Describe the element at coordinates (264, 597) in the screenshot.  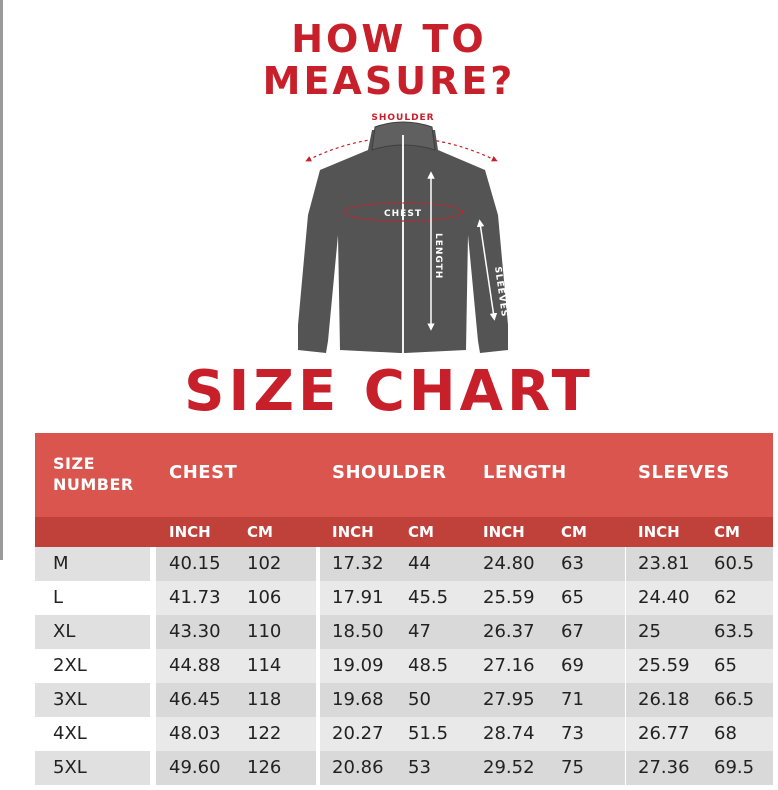
I see `chest-cm-cell: 106` at that location.